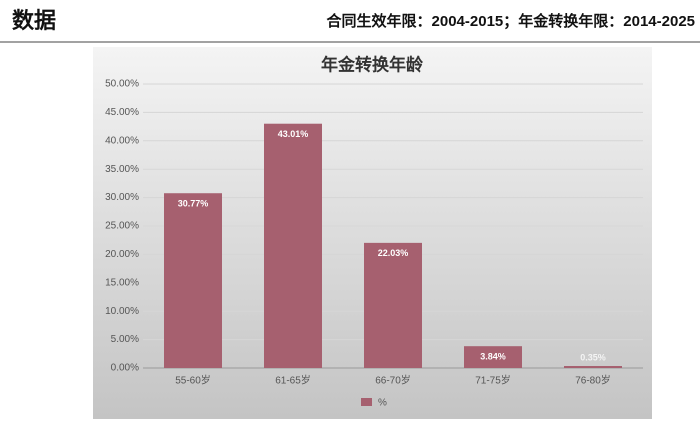 The width and height of the screenshot is (700, 422). What do you see at coordinates (382, 403) in the screenshot?
I see `legend-label: %` at bounding box center [382, 403].